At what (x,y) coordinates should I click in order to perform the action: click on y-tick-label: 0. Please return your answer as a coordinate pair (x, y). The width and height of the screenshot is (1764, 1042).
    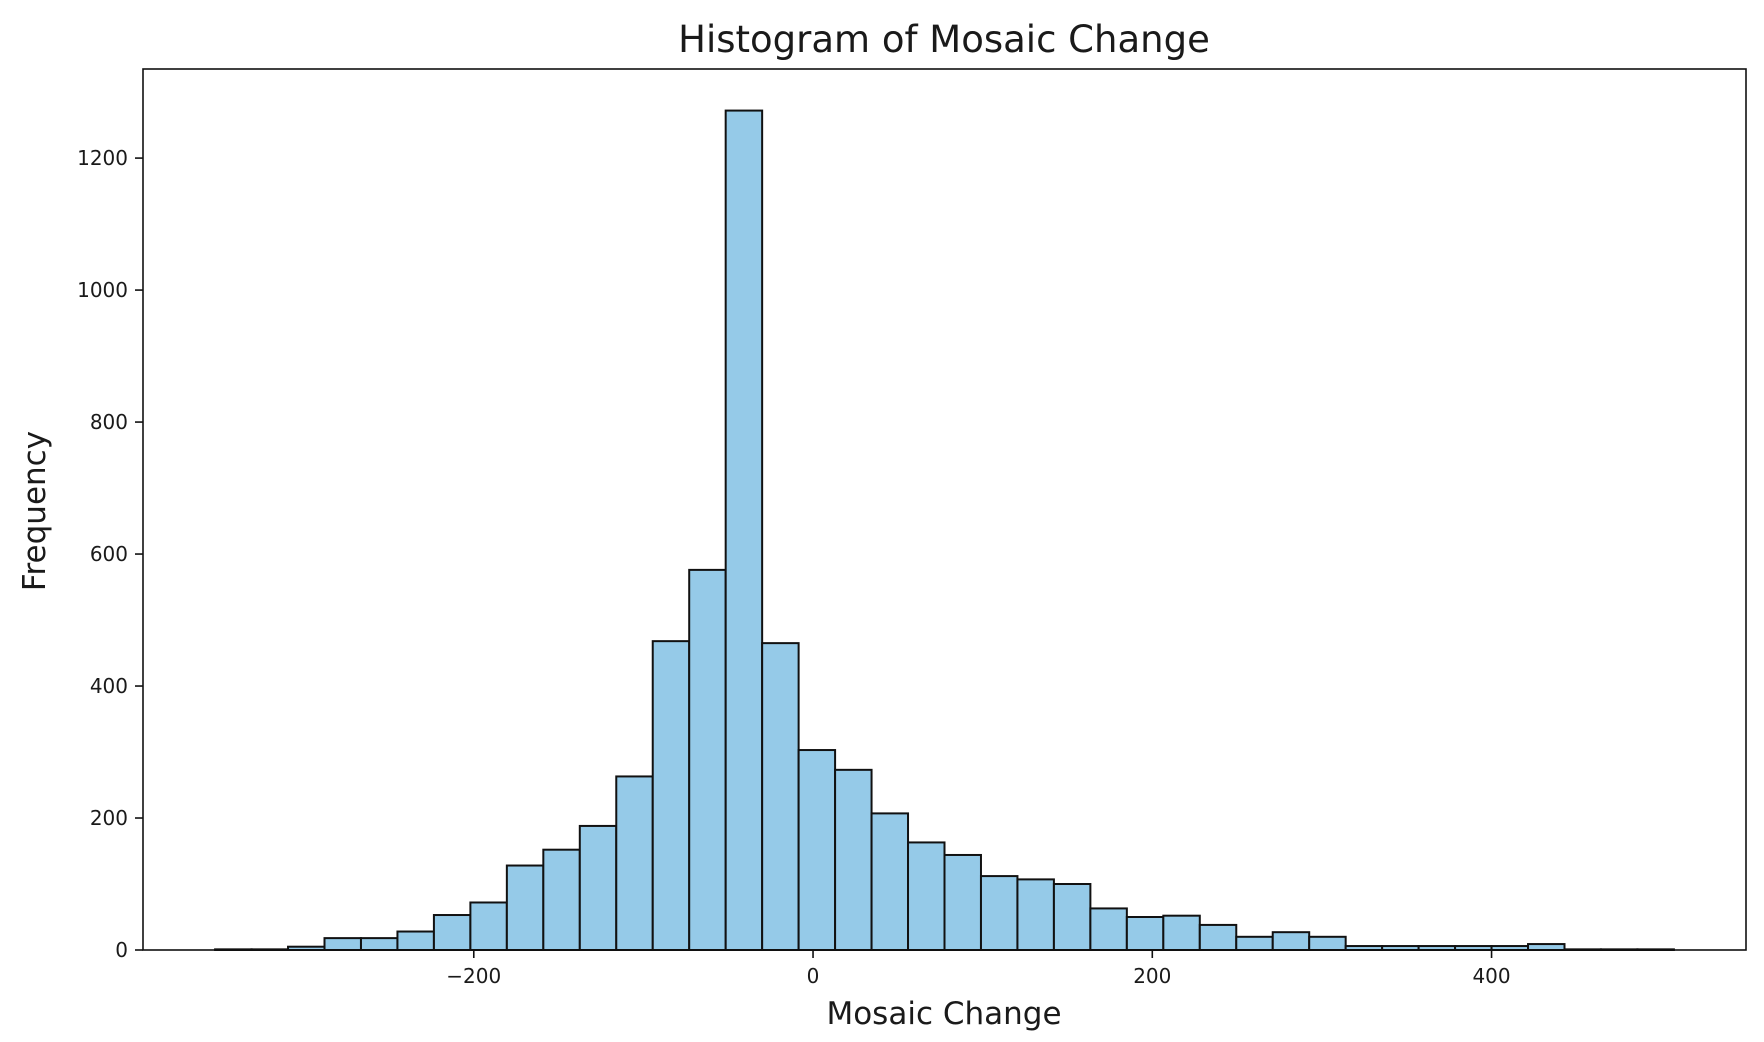
    Looking at the image, I should click on (121, 950).